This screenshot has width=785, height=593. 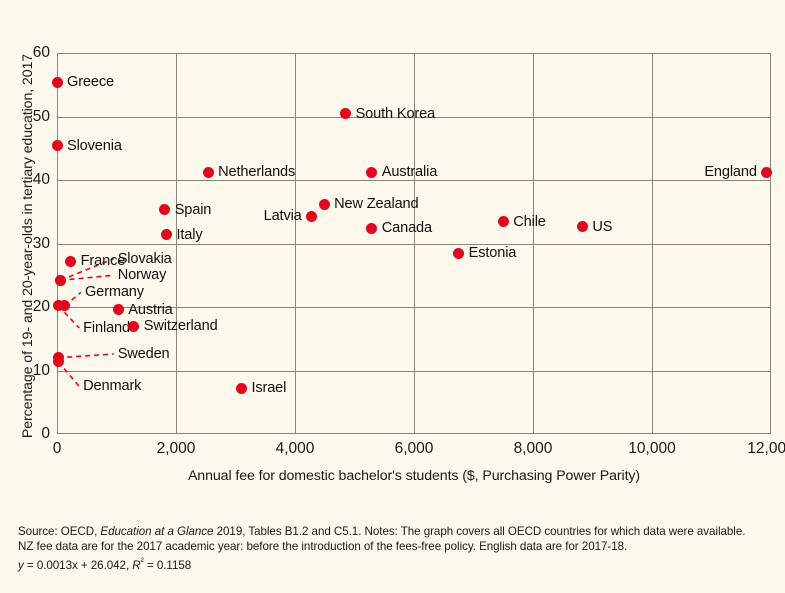 What do you see at coordinates (106, 327) in the screenshot?
I see `point-label-finland: Finland` at bounding box center [106, 327].